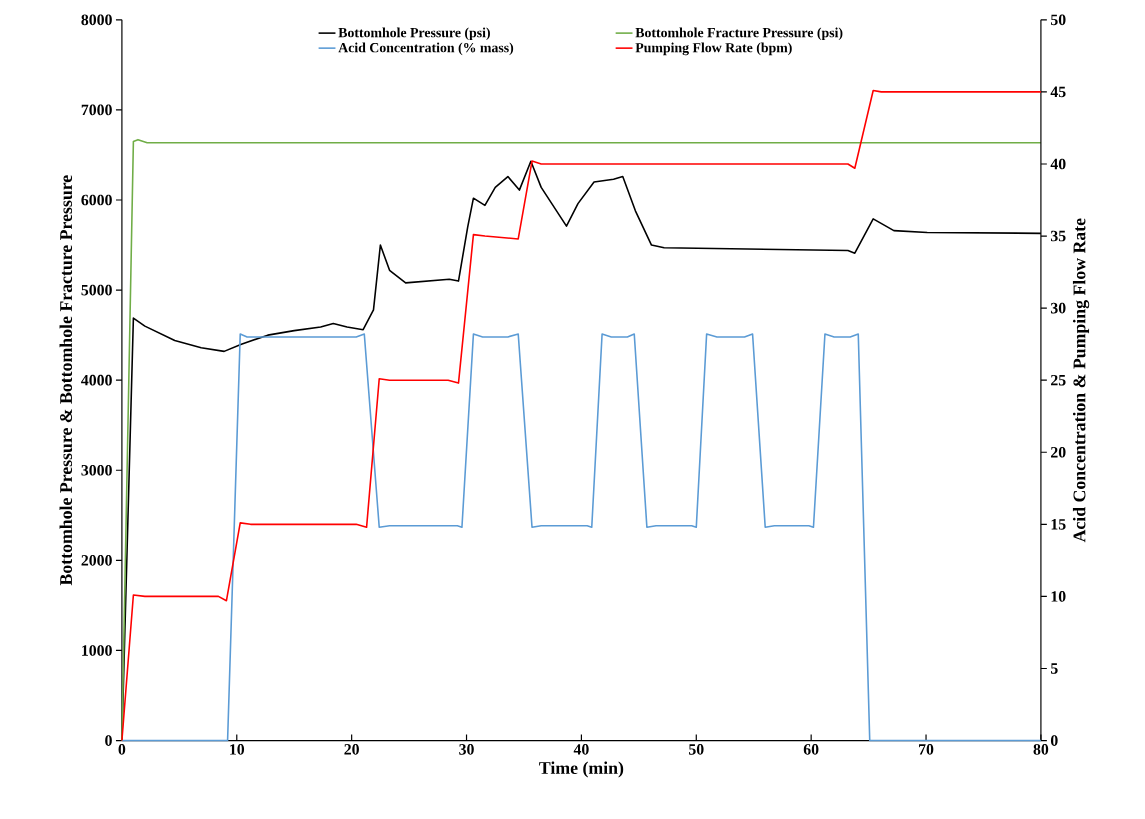 The height and width of the screenshot is (819, 1145). What do you see at coordinates (122, 749) in the screenshot?
I see `x-tick-label: 0` at bounding box center [122, 749].